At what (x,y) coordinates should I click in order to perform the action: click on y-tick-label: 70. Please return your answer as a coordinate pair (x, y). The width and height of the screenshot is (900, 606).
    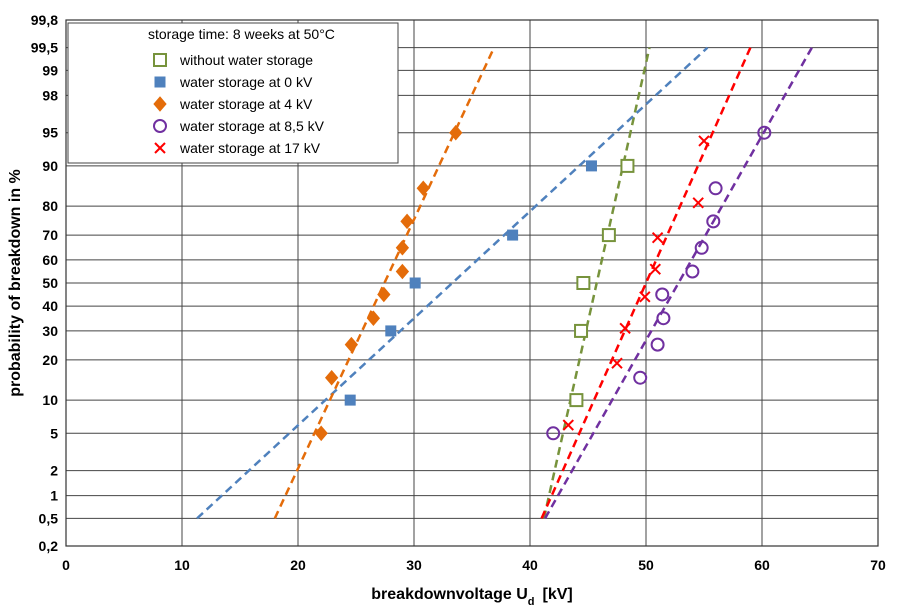
    Looking at the image, I should click on (50, 235).